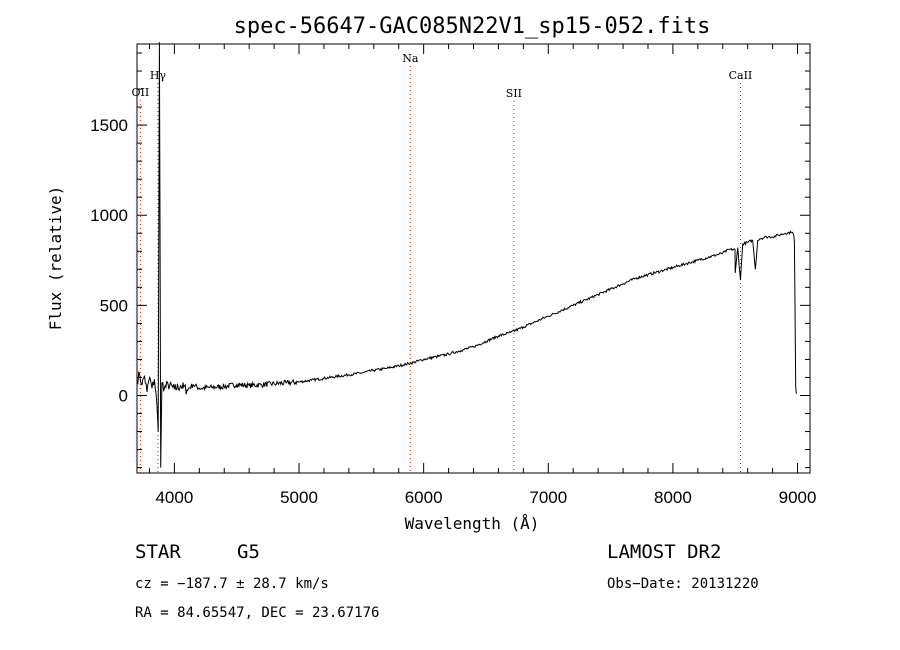 This screenshot has height=650, width=900. What do you see at coordinates (123, 395) in the screenshot?
I see `y-tick-label: 0` at bounding box center [123, 395].